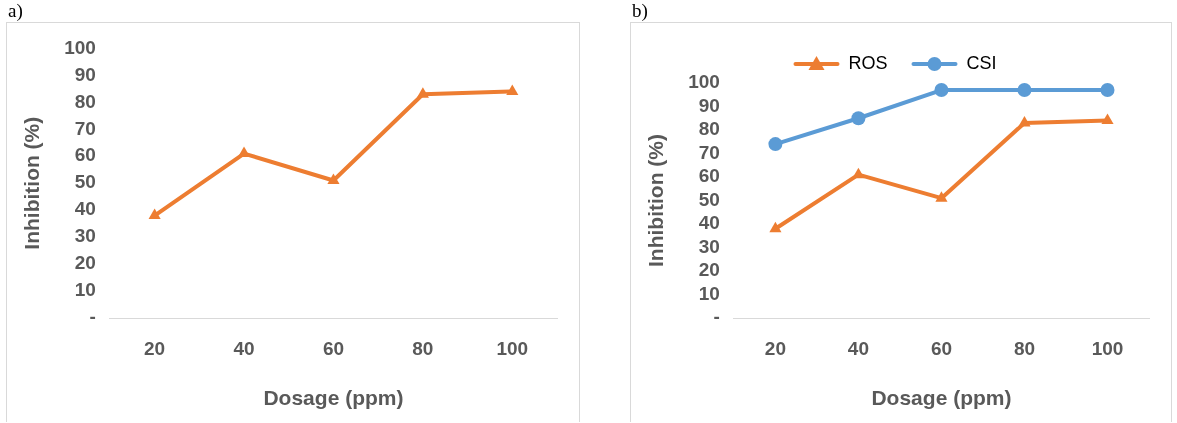 The height and width of the screenshot is (423, 1177). What do you see at coordinates (868, 62) in the screenshot?
I see `legend-label: ROS` at bounding box center [868, 62].